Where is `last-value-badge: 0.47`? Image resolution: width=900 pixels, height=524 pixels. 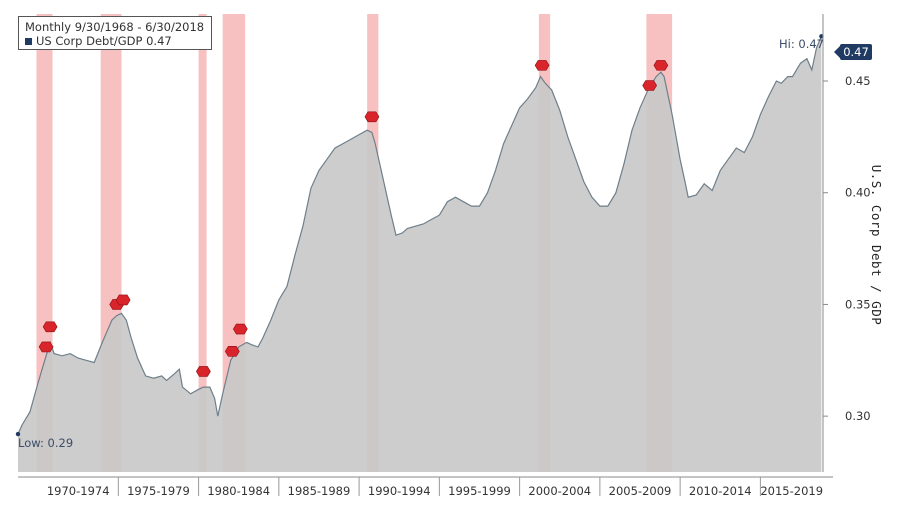
last-value-badge: 0.47 is located at coordinates (853, 52).